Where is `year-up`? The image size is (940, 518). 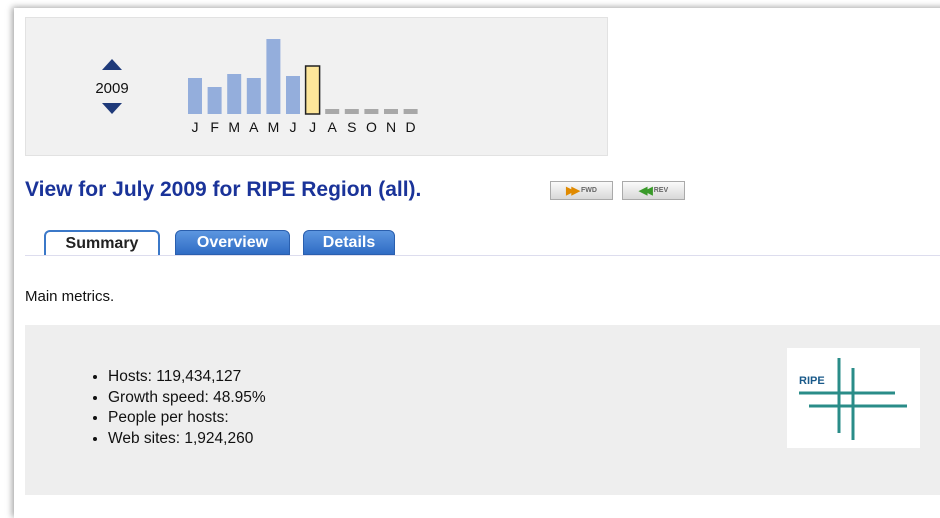
year-up is located at coordinates (112, 64).